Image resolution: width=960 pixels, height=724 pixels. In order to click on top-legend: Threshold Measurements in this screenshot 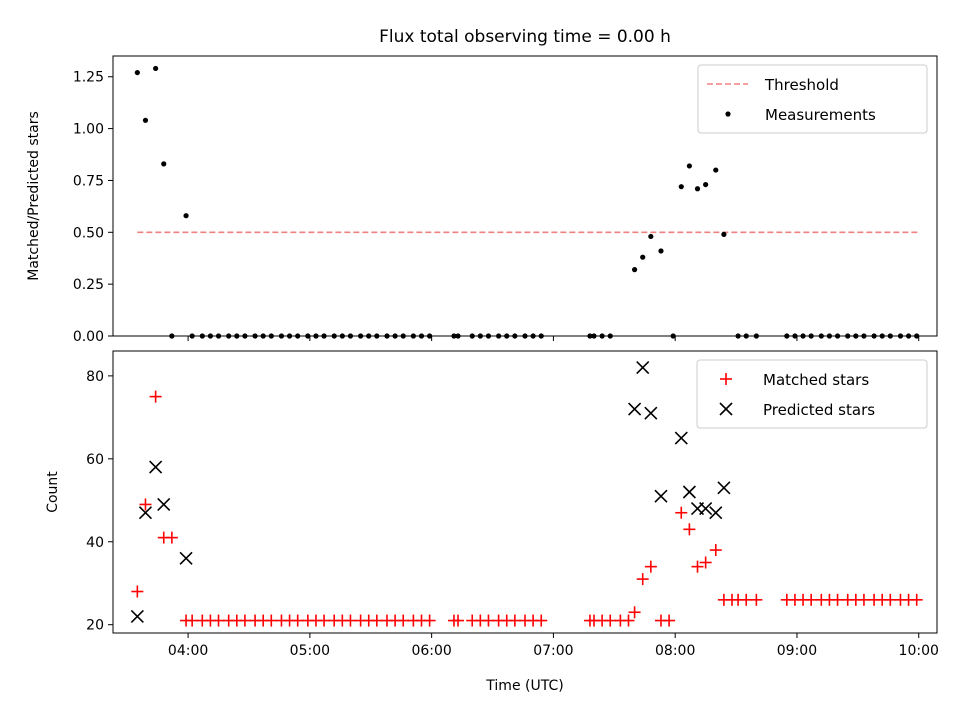, I will do `click(812, 99)`.